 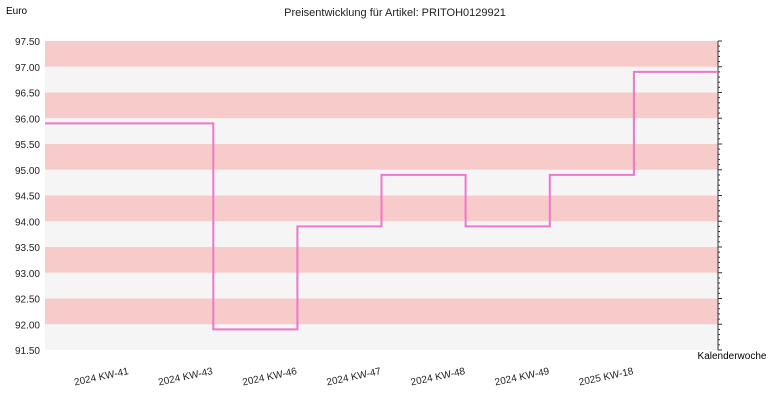 I want to click on y-tick-label: 96.50, so click(x=27, y=94).